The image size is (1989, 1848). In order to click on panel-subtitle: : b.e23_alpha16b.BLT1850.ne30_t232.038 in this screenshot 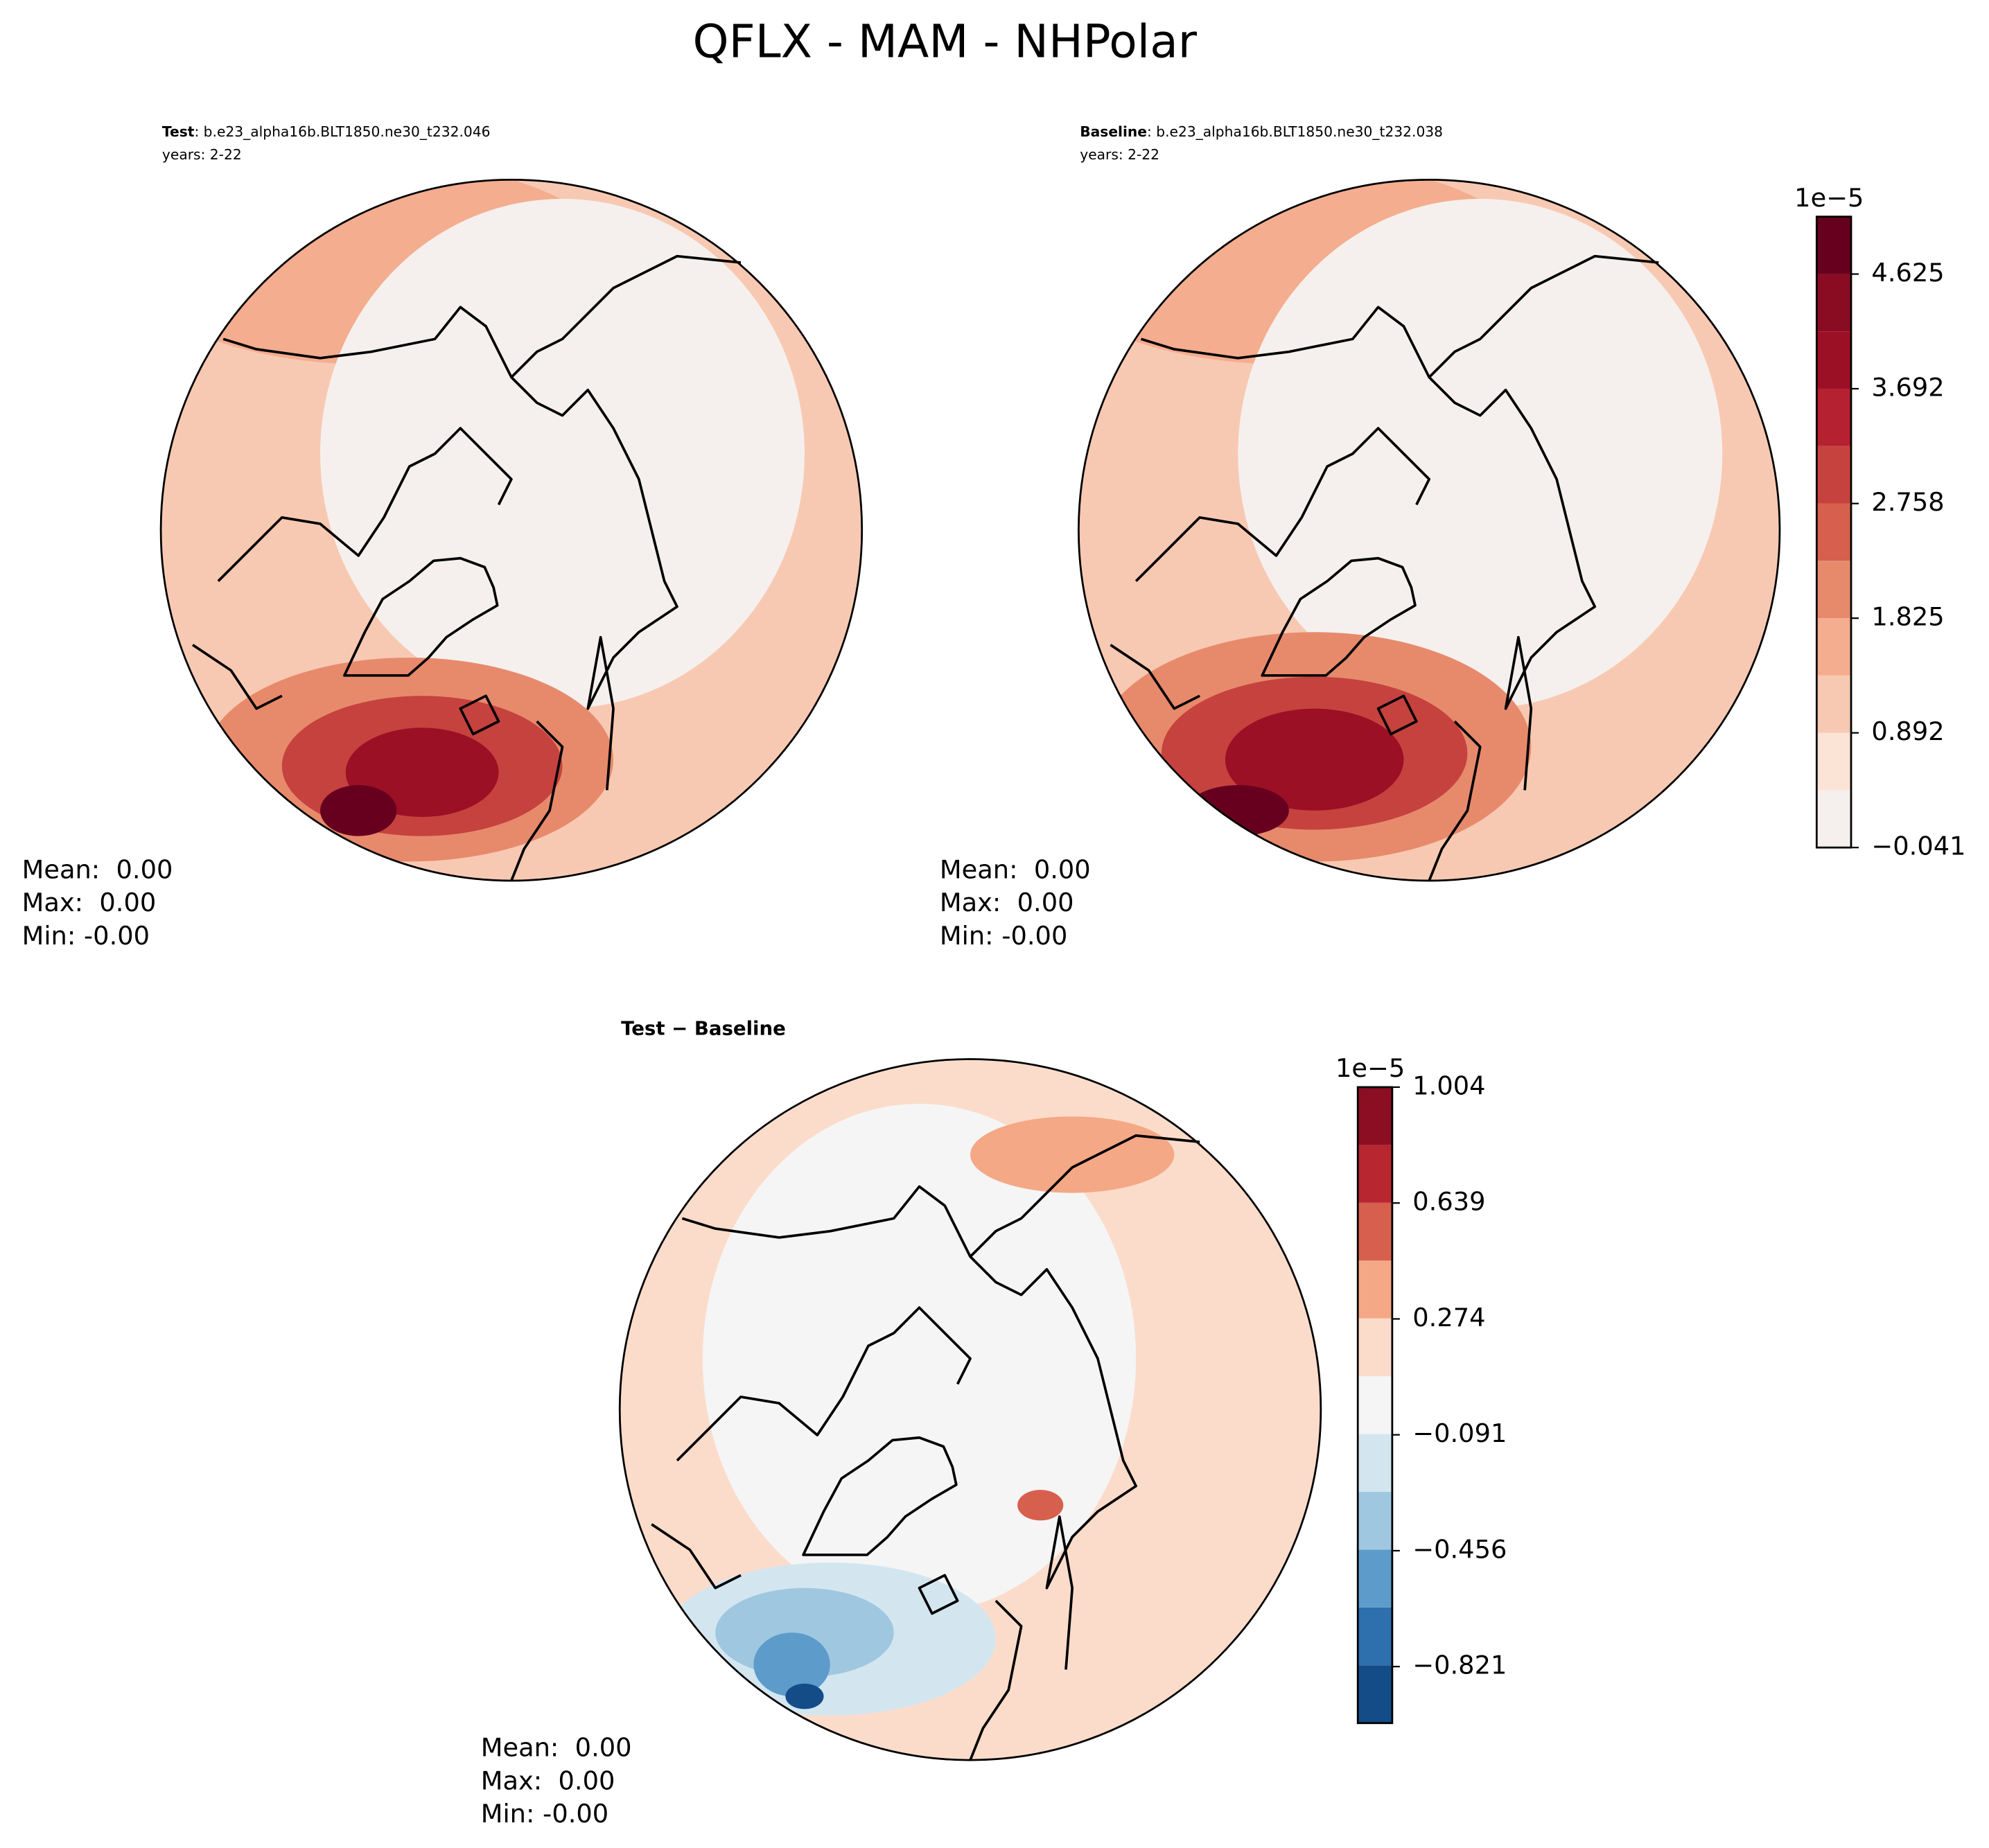, I will do `click(1295, 131)`.